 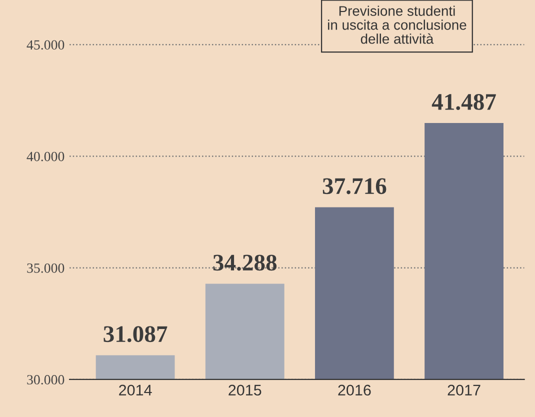 What do you see at coordinates (45, 379) in the screenshot?
I see `y-tick-label: 30.000` at bounding box center [45, 379].